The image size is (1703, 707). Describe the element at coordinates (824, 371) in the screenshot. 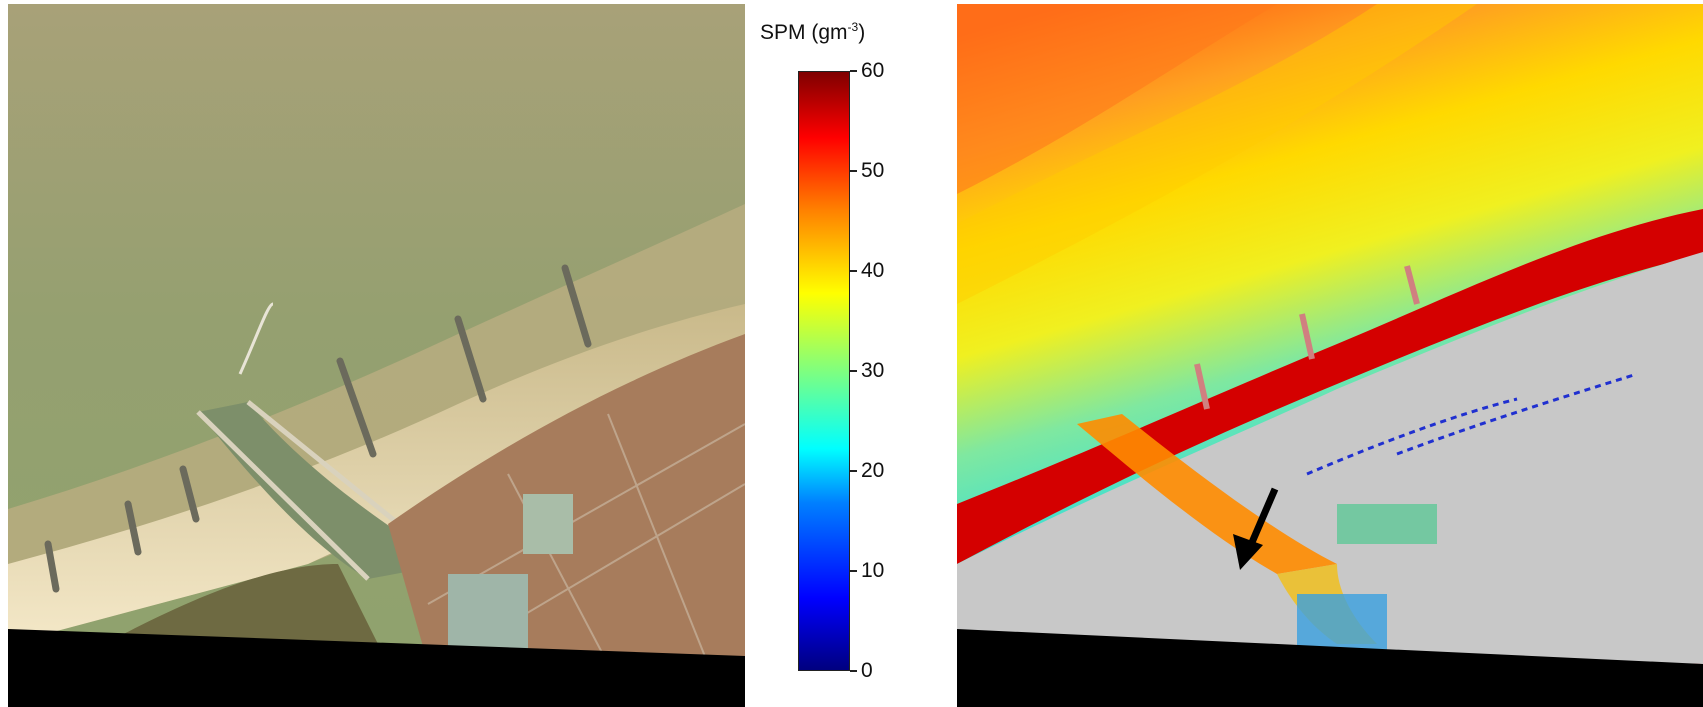

I see `colorbar` at that location.